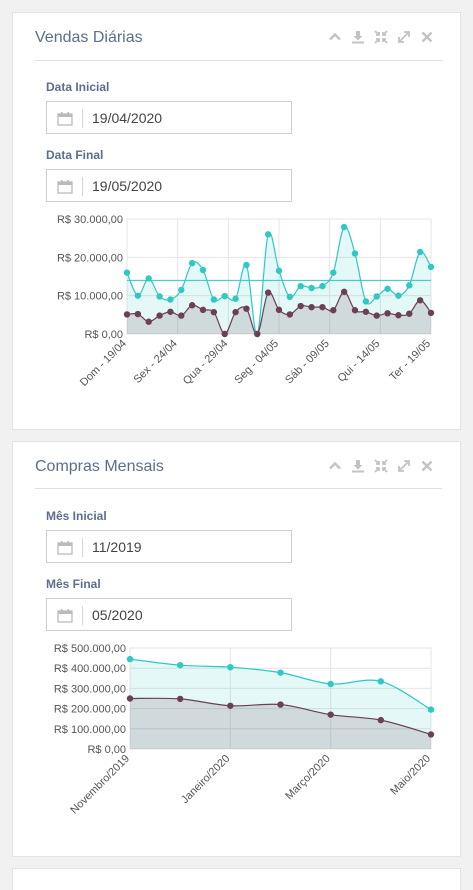 This screenshot has height=890, width=473. Describe the element at coordinates (187, 614) in the screenshot. I see `end-month-input` at that location.